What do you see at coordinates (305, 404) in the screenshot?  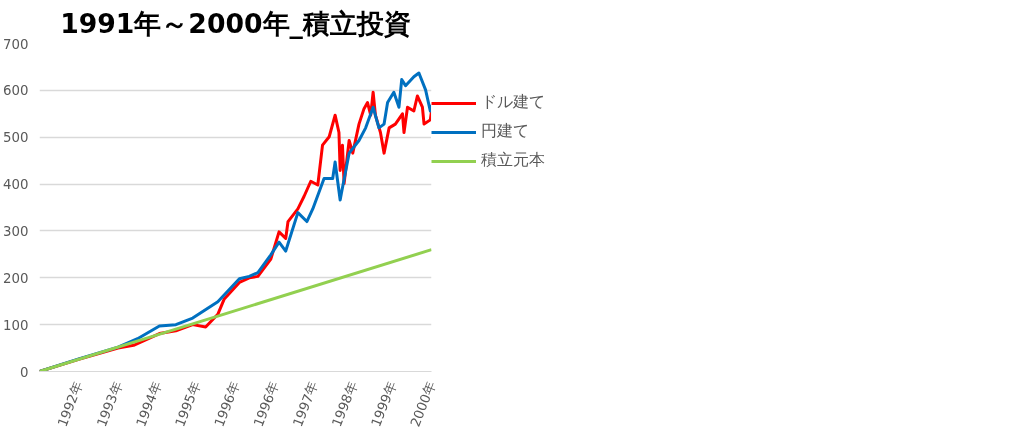 I see `x-tick-label: 1997年` at bounding box center [305, 404].